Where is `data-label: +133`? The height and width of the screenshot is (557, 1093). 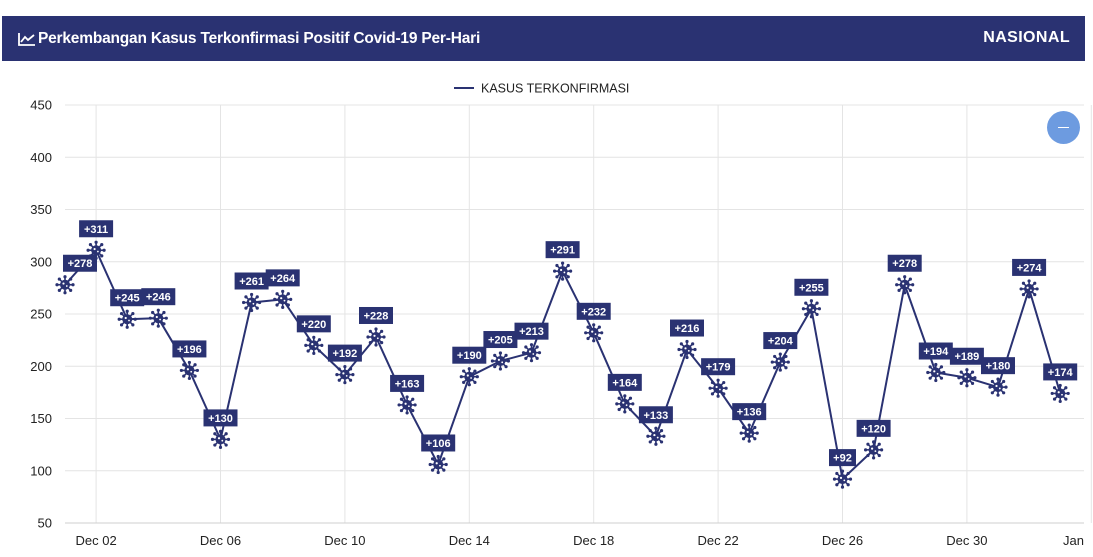 data-label: +133 is located at coordinates (656, 416).